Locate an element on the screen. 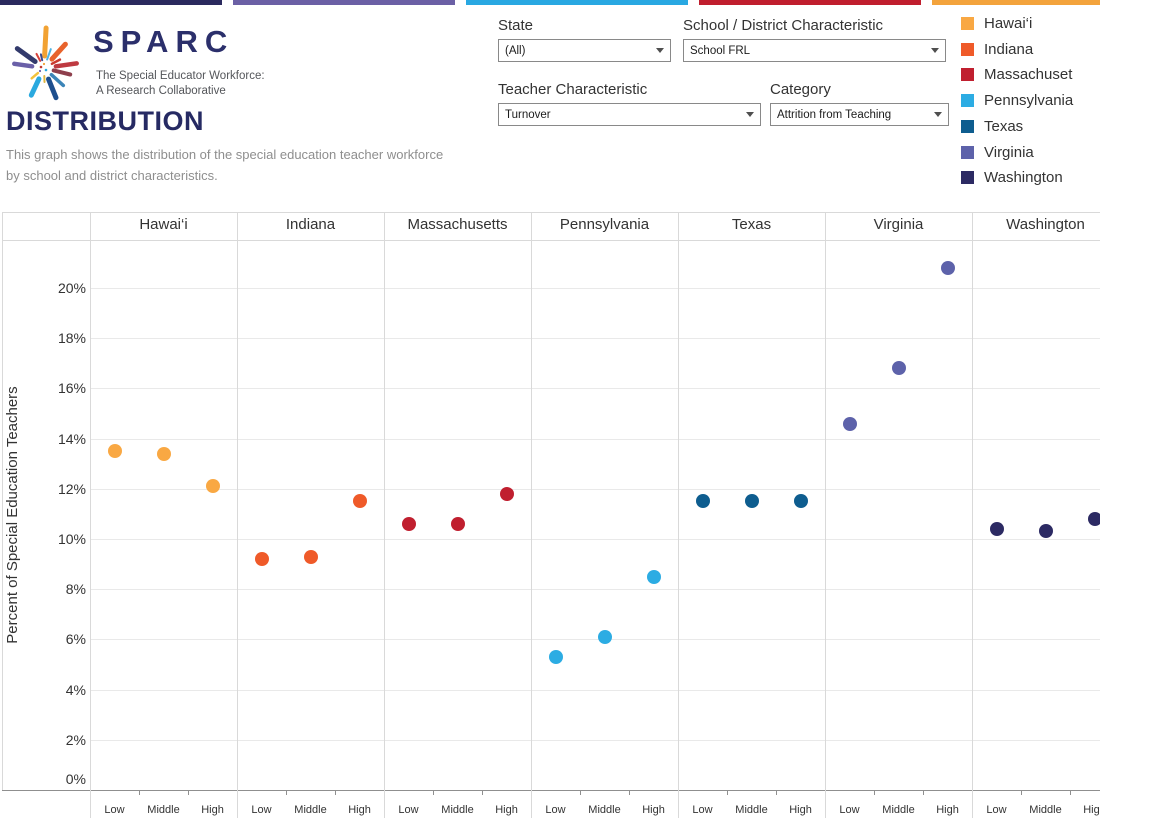  panel-header-texas: Texas is located at coordinates (751, 224).